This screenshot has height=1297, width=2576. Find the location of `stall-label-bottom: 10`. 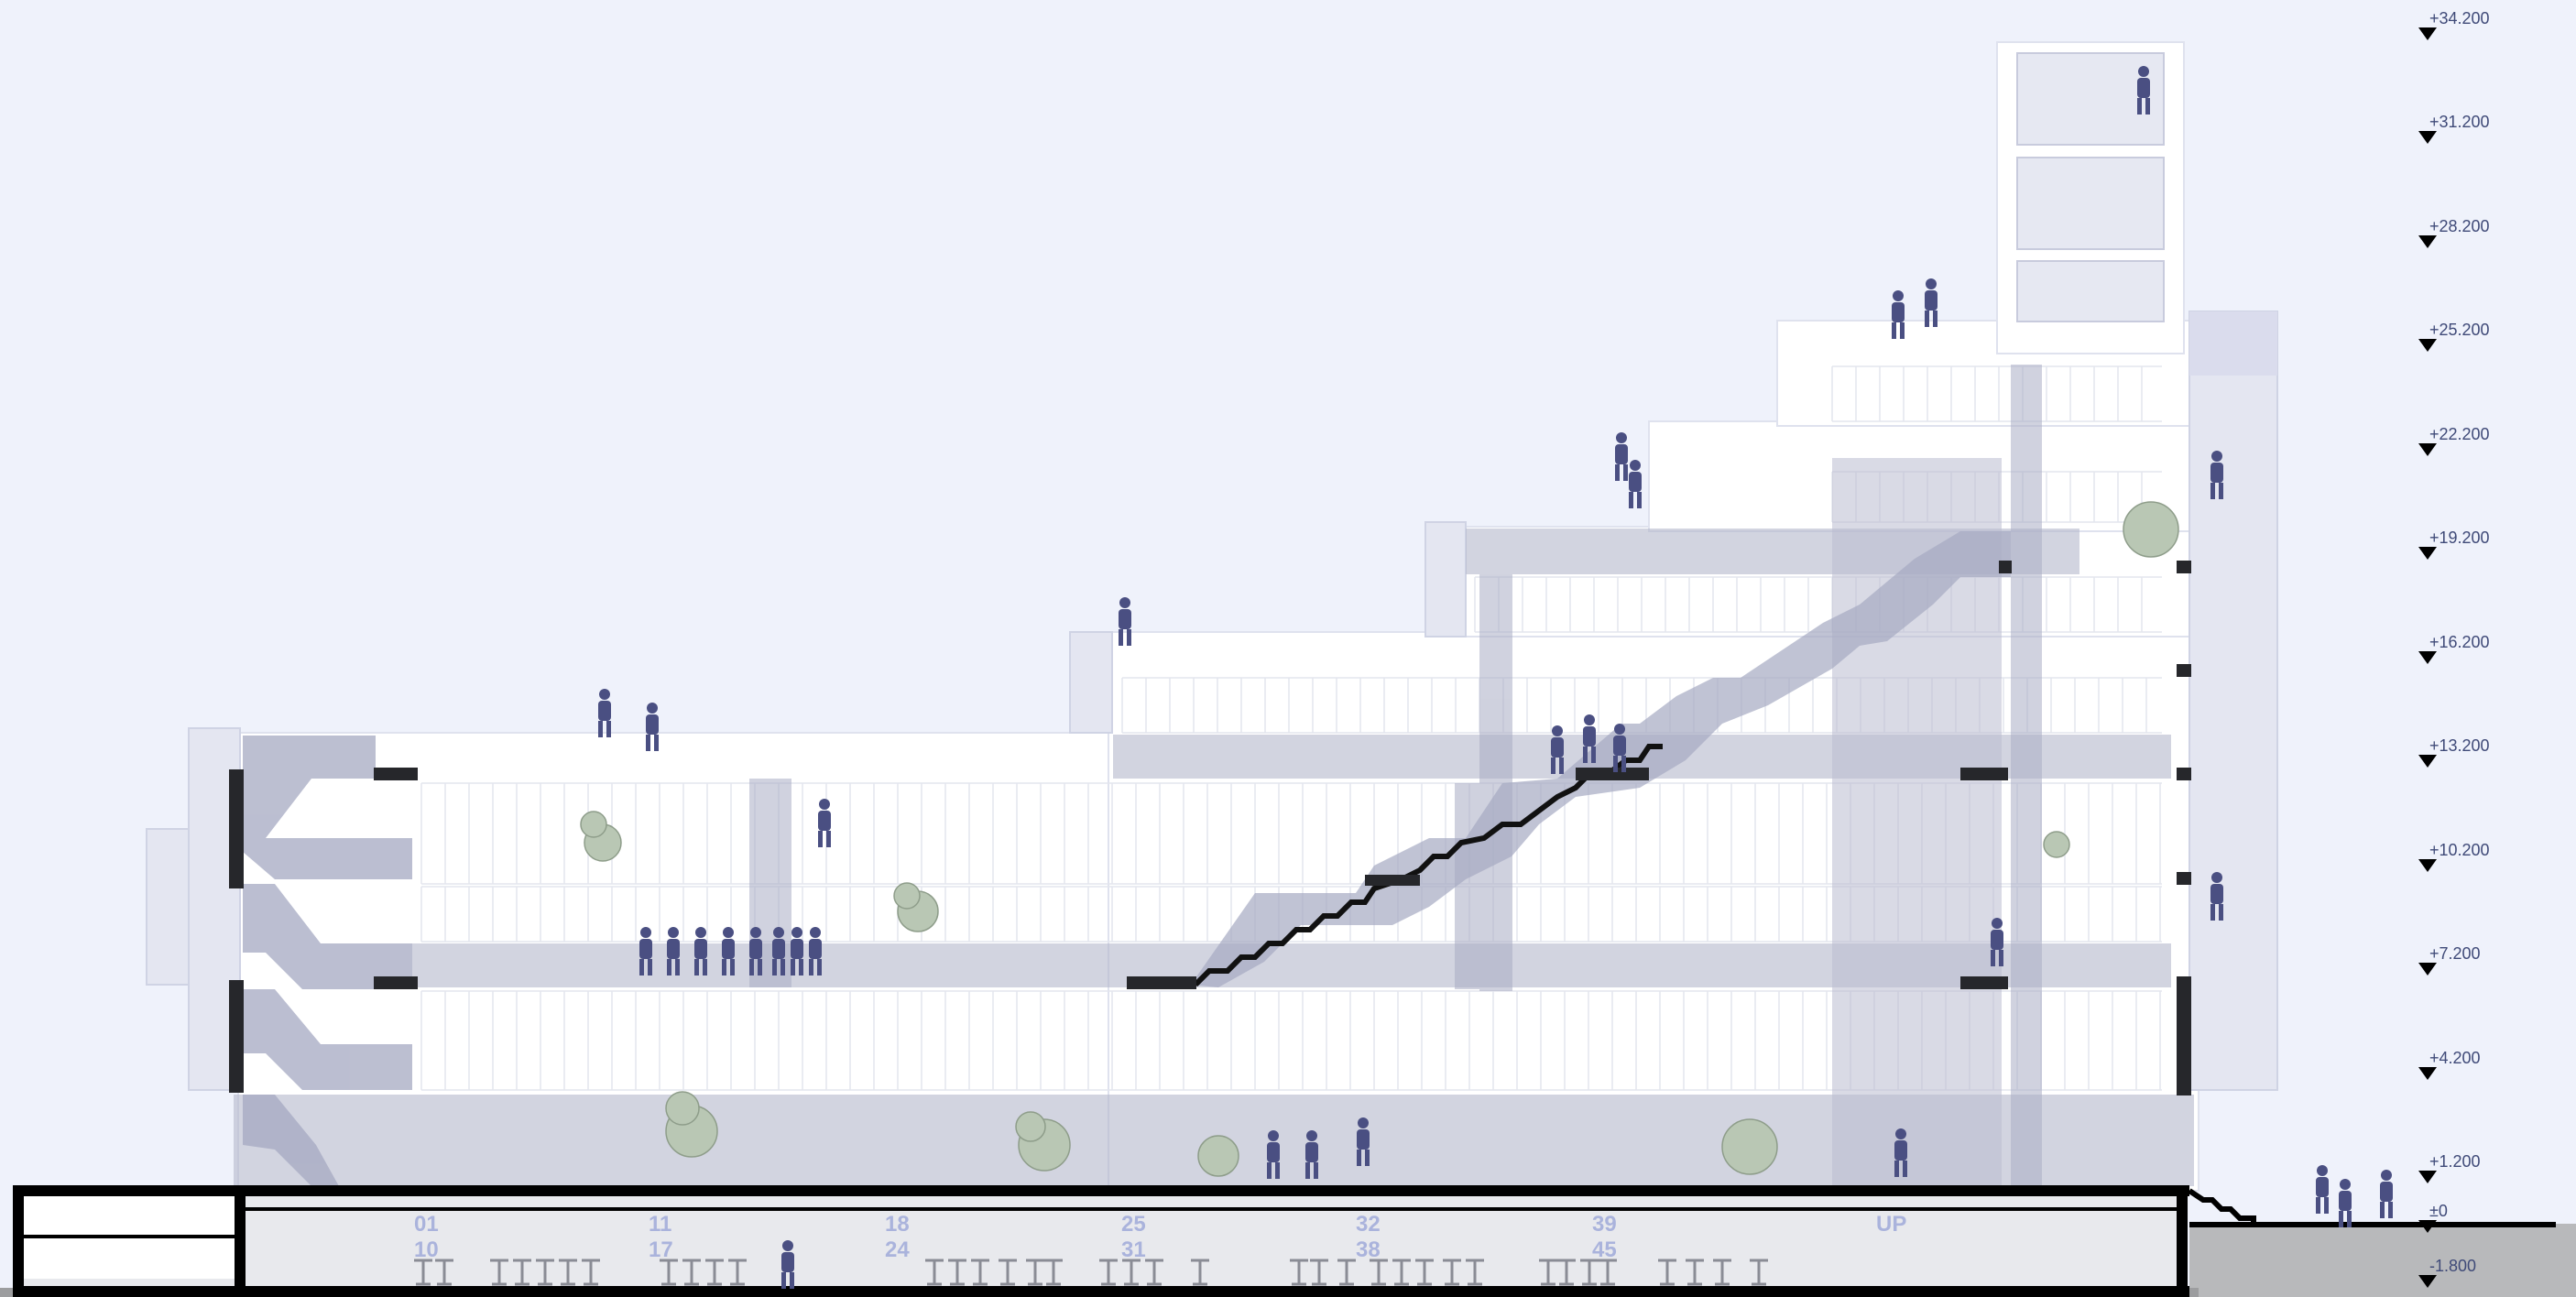

stall-label-bottom: 10 is located at coordinates (427, 1249).